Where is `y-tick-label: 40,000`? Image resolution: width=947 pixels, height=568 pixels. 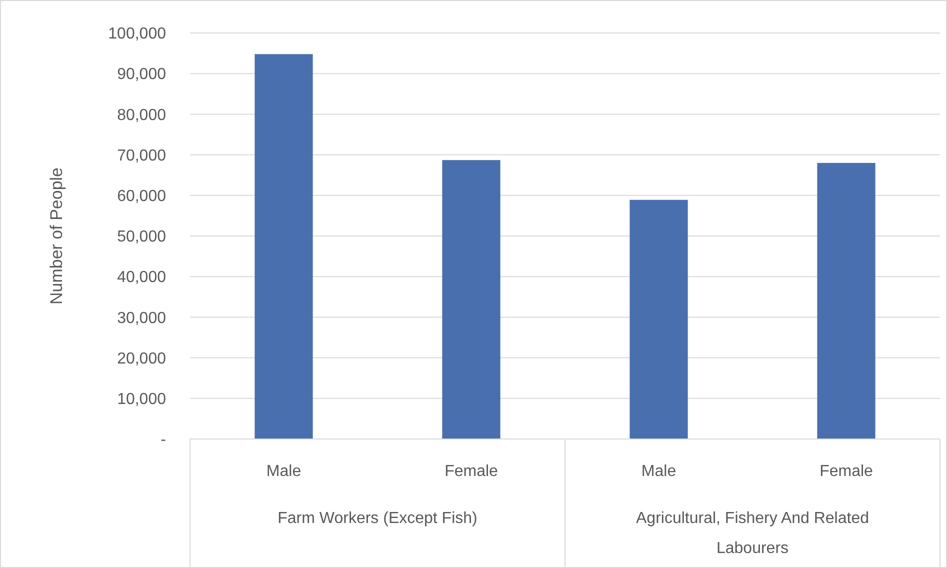 y-tick-label: 40,000 is located at coordinates (141, 277).